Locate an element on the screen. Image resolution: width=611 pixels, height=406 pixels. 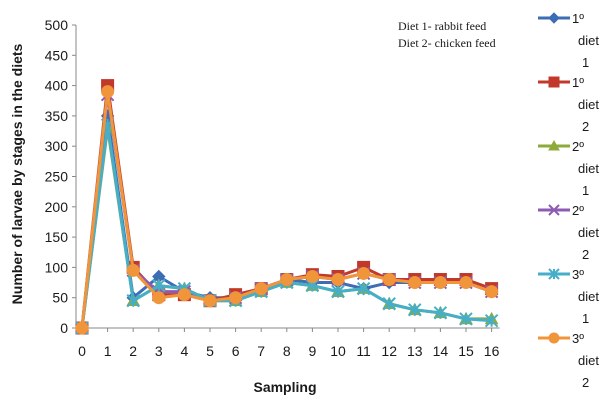
legend-item: 3º diet 2 is located at coordinates (568, 360).